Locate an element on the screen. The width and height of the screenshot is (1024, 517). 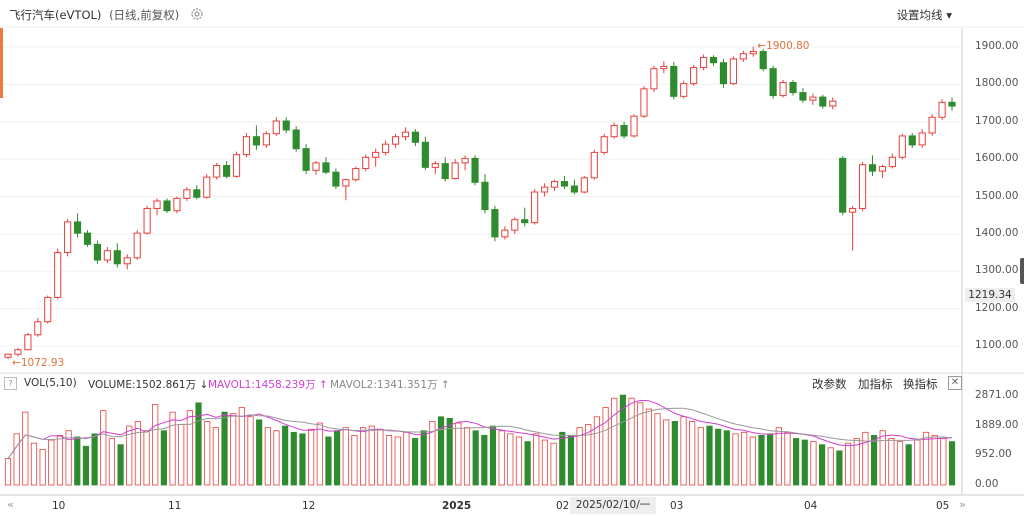
mavol1-line is located at coordinates (480, 429).